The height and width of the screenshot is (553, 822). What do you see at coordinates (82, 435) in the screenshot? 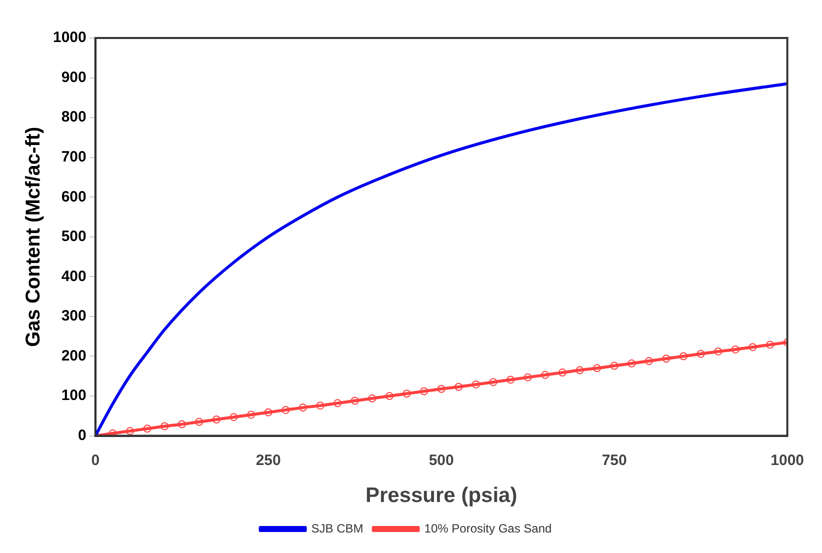
I see `y-tick-label: 0` at bounding box center [82, 435].